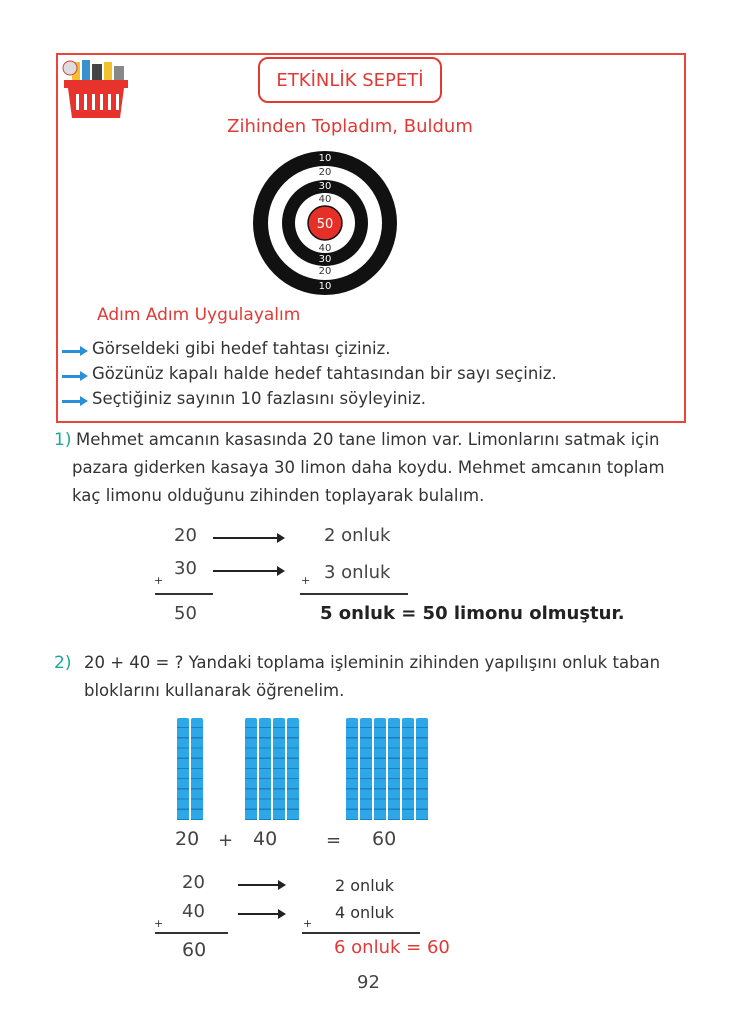 Image resolution: width=737 pixels, height=1024 pixels. I want to click on equals-sign: =, so click(334, 840).